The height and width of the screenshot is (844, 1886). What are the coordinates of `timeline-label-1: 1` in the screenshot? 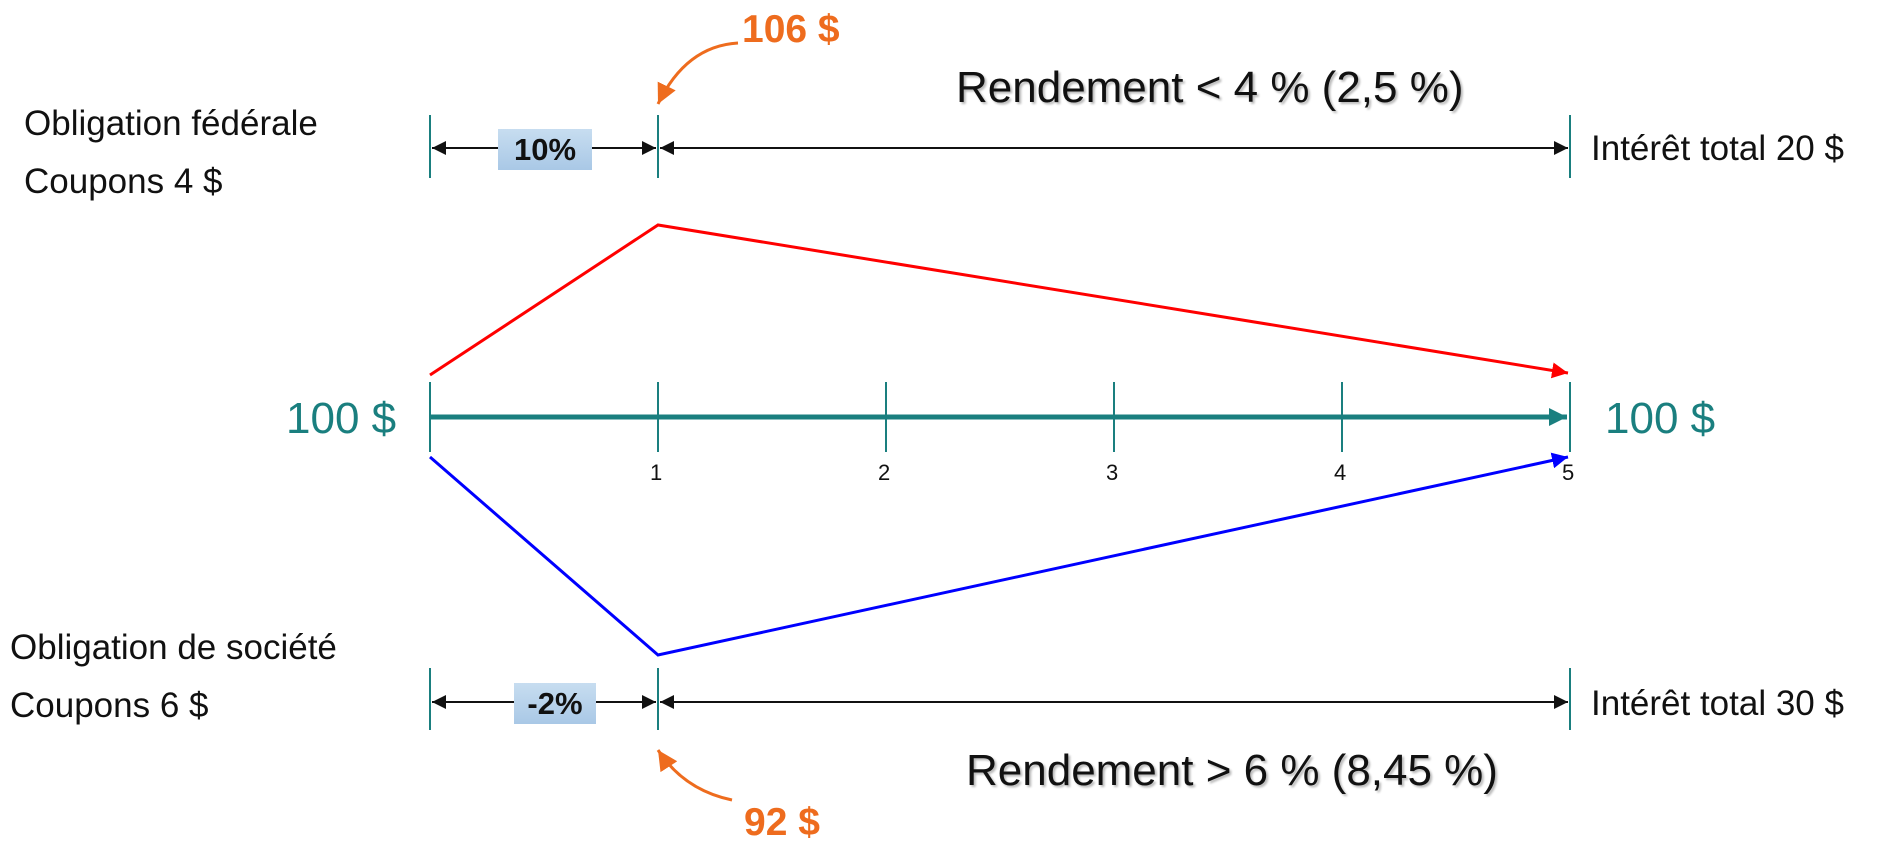 It's located at (656, 472).